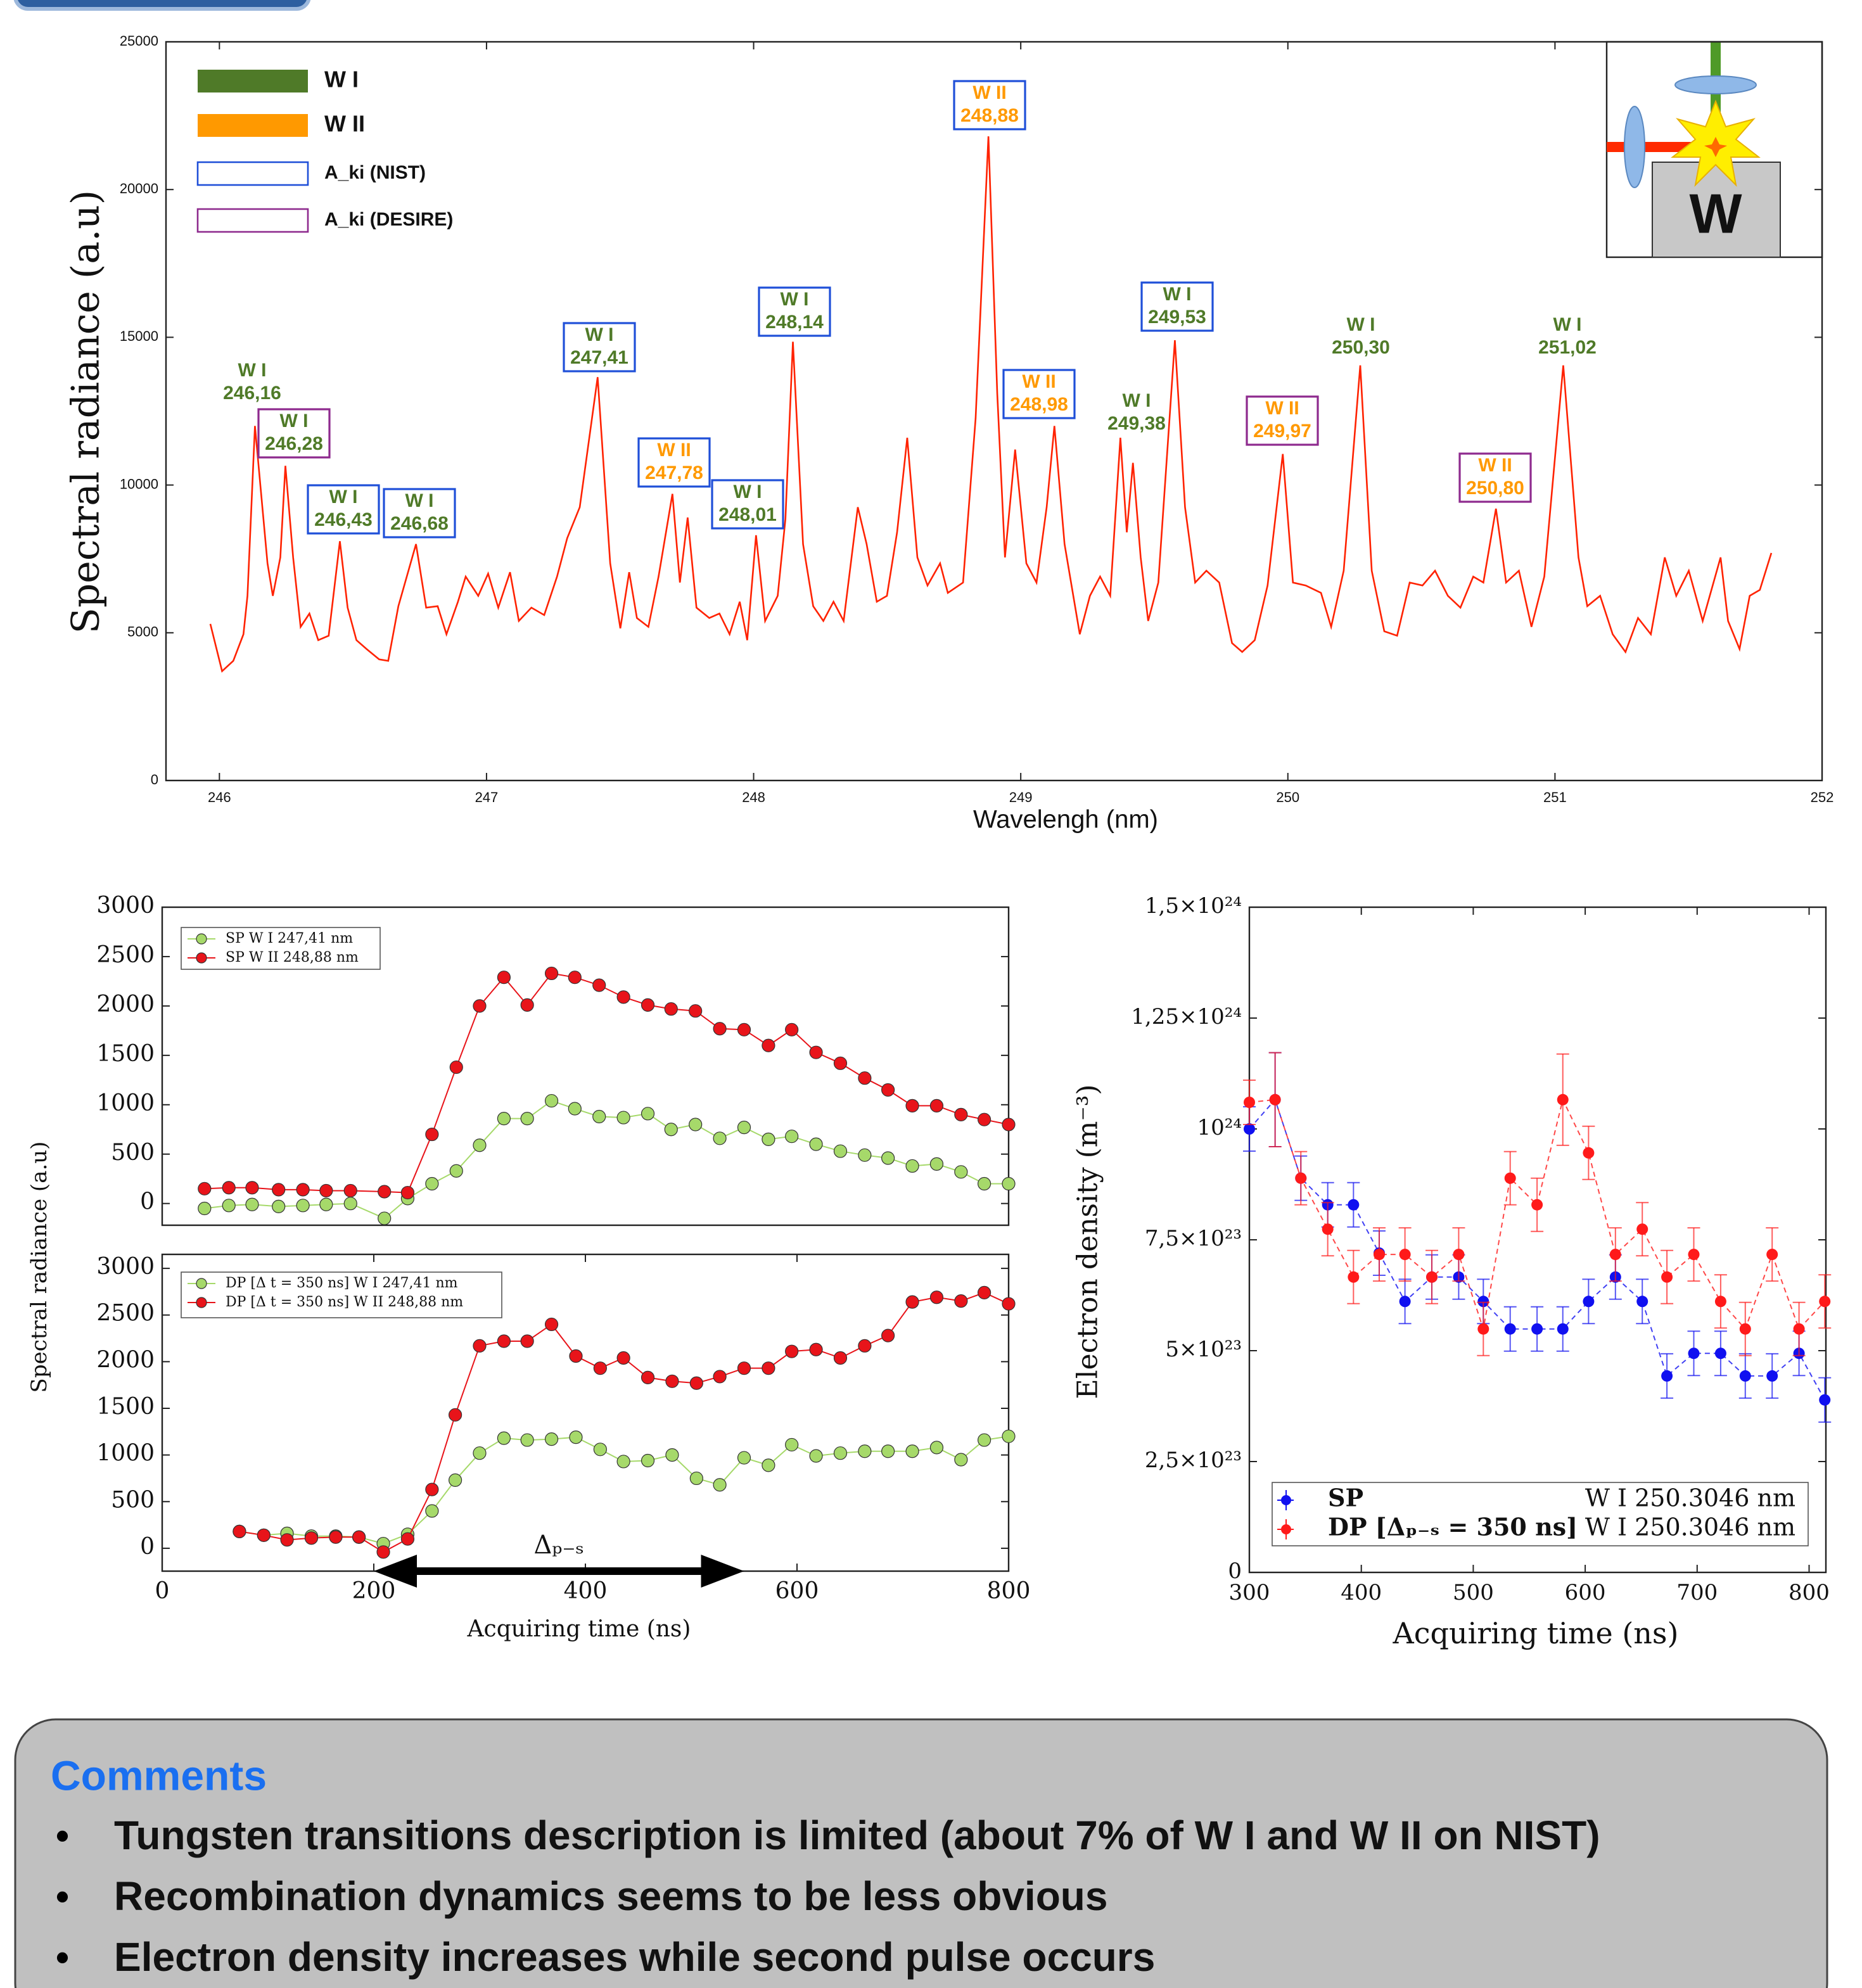  Describe the element at coordinates (139, 188) in the screenshot. I see `y-tick-label: 20000` at that location.